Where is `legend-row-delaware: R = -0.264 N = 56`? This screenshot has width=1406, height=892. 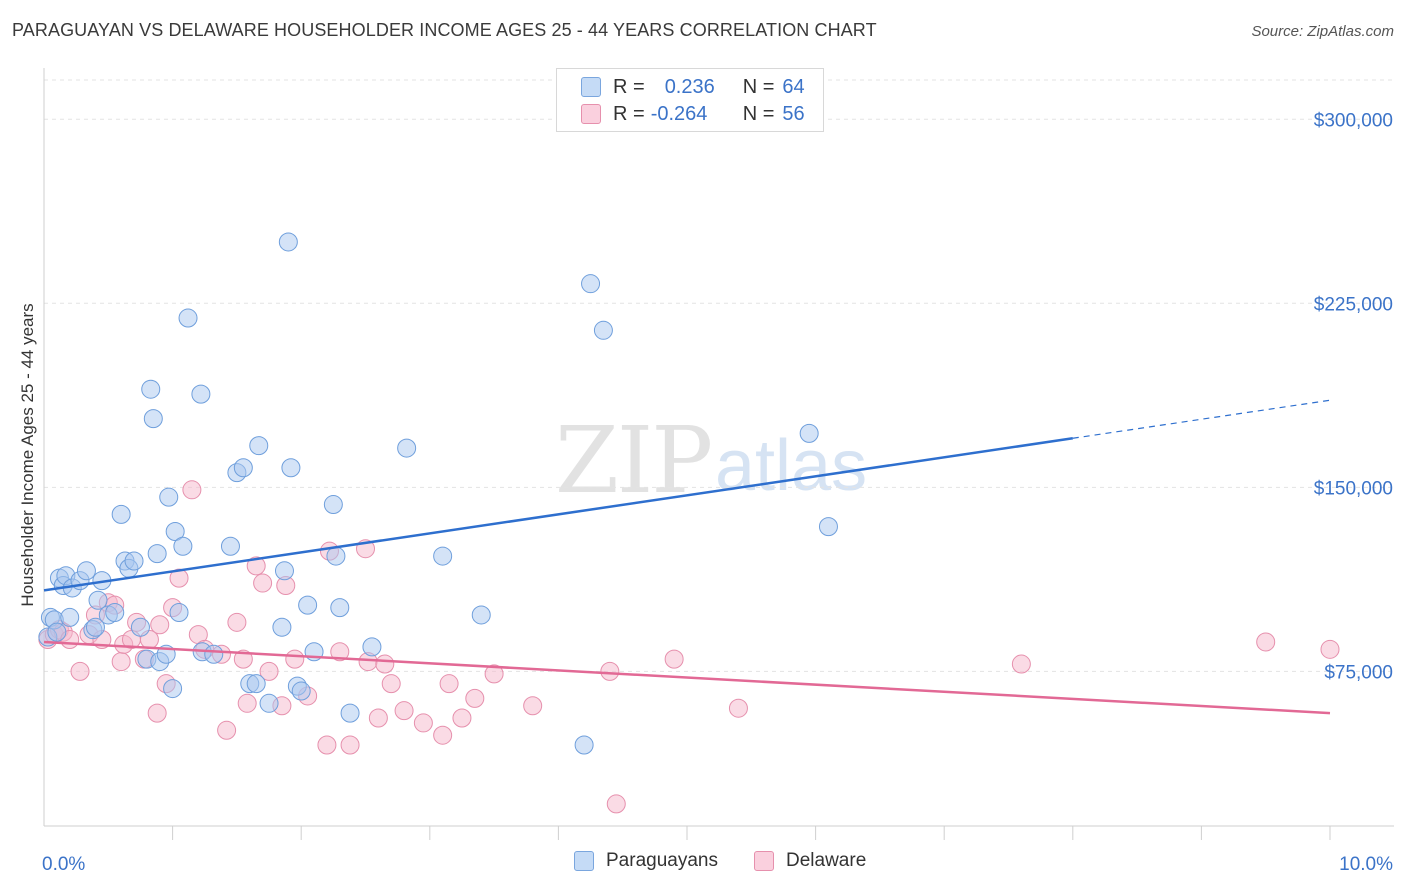 legend-row-delaware: R = -0.264 N = 56 is located at coordinates (693, 114).